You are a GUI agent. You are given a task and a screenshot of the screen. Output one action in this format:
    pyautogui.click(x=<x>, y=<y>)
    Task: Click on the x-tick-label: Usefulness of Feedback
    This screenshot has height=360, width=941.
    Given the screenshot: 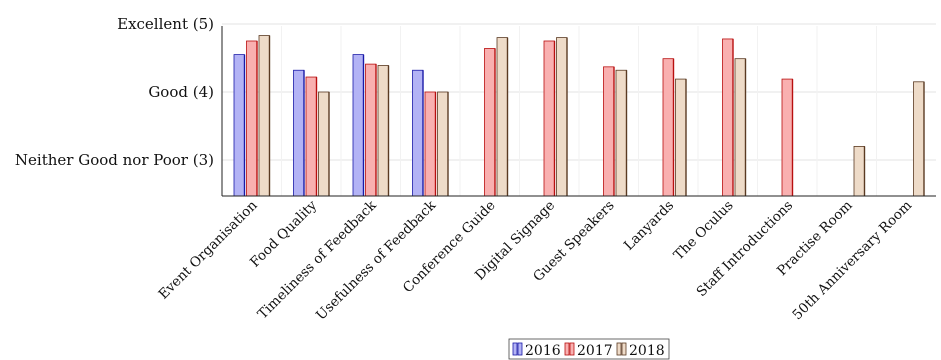 What is the action you would take?
    pyautogui.click(x=376, y=260)
    